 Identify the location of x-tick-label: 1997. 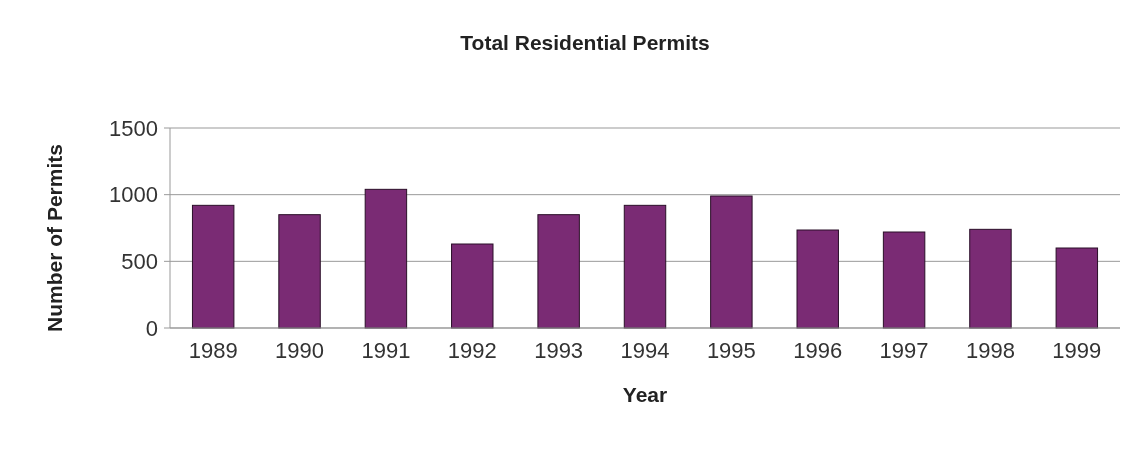
(904, 350).